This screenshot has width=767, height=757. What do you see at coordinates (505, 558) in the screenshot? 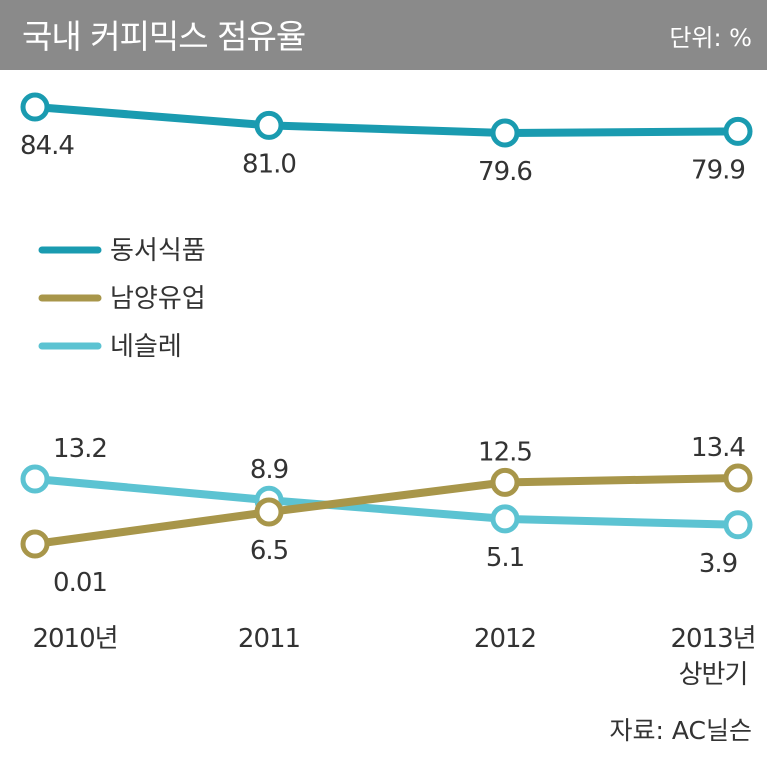
I see `data-label-nestle-2: 5.1` at bounding box center [505, 558].